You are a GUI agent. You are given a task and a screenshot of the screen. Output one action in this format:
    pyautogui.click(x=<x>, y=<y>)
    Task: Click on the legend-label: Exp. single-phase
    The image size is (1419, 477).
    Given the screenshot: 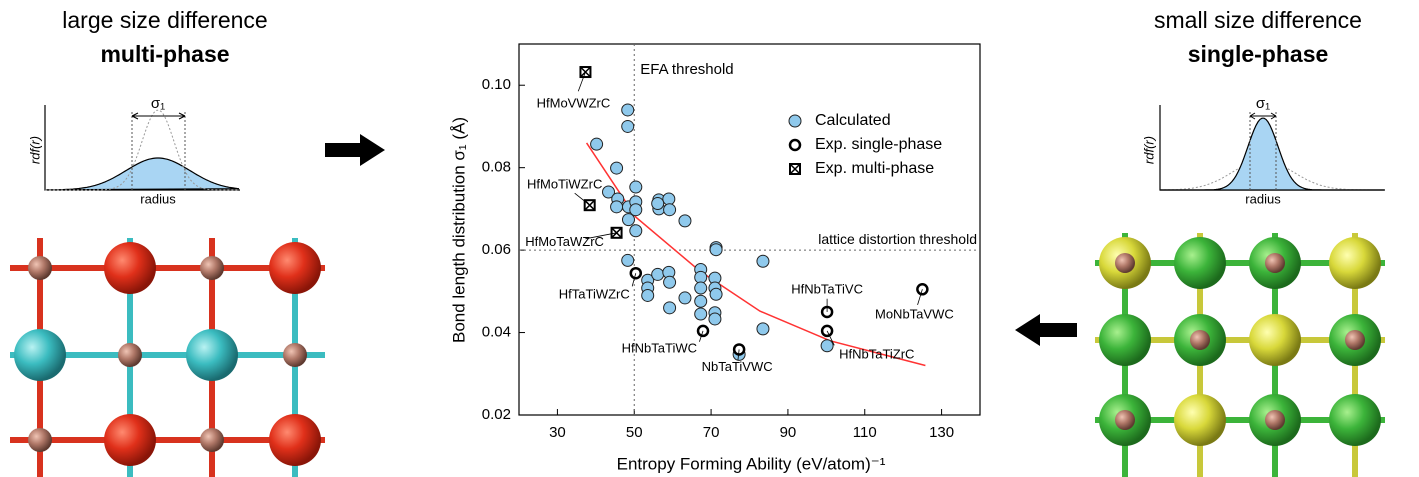 What is the action you would take?
    pyautogui.click(x=878, y=144)
    